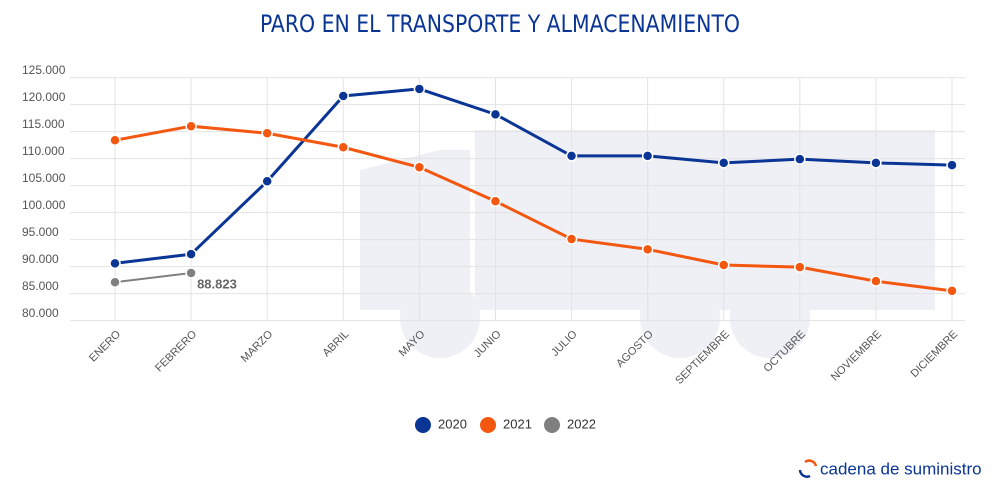 Image resolution: width=1000 pixels, height=500 pixels. I want to click on y-tick-label: 95.000, so click(40, 232).